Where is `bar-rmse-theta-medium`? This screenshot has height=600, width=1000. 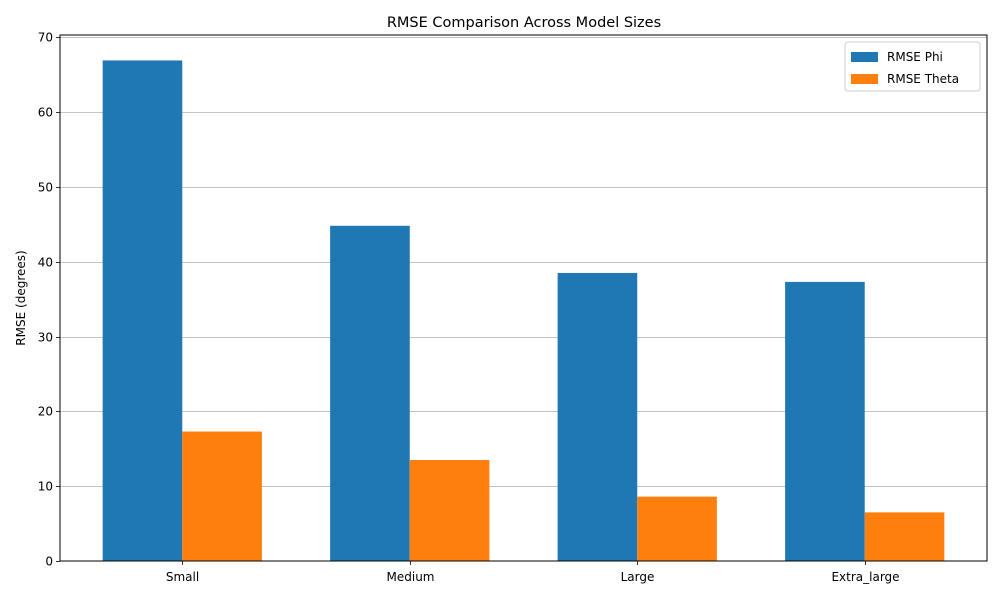 bar-rmse-theta-medium is located at coordinates (449, 510).